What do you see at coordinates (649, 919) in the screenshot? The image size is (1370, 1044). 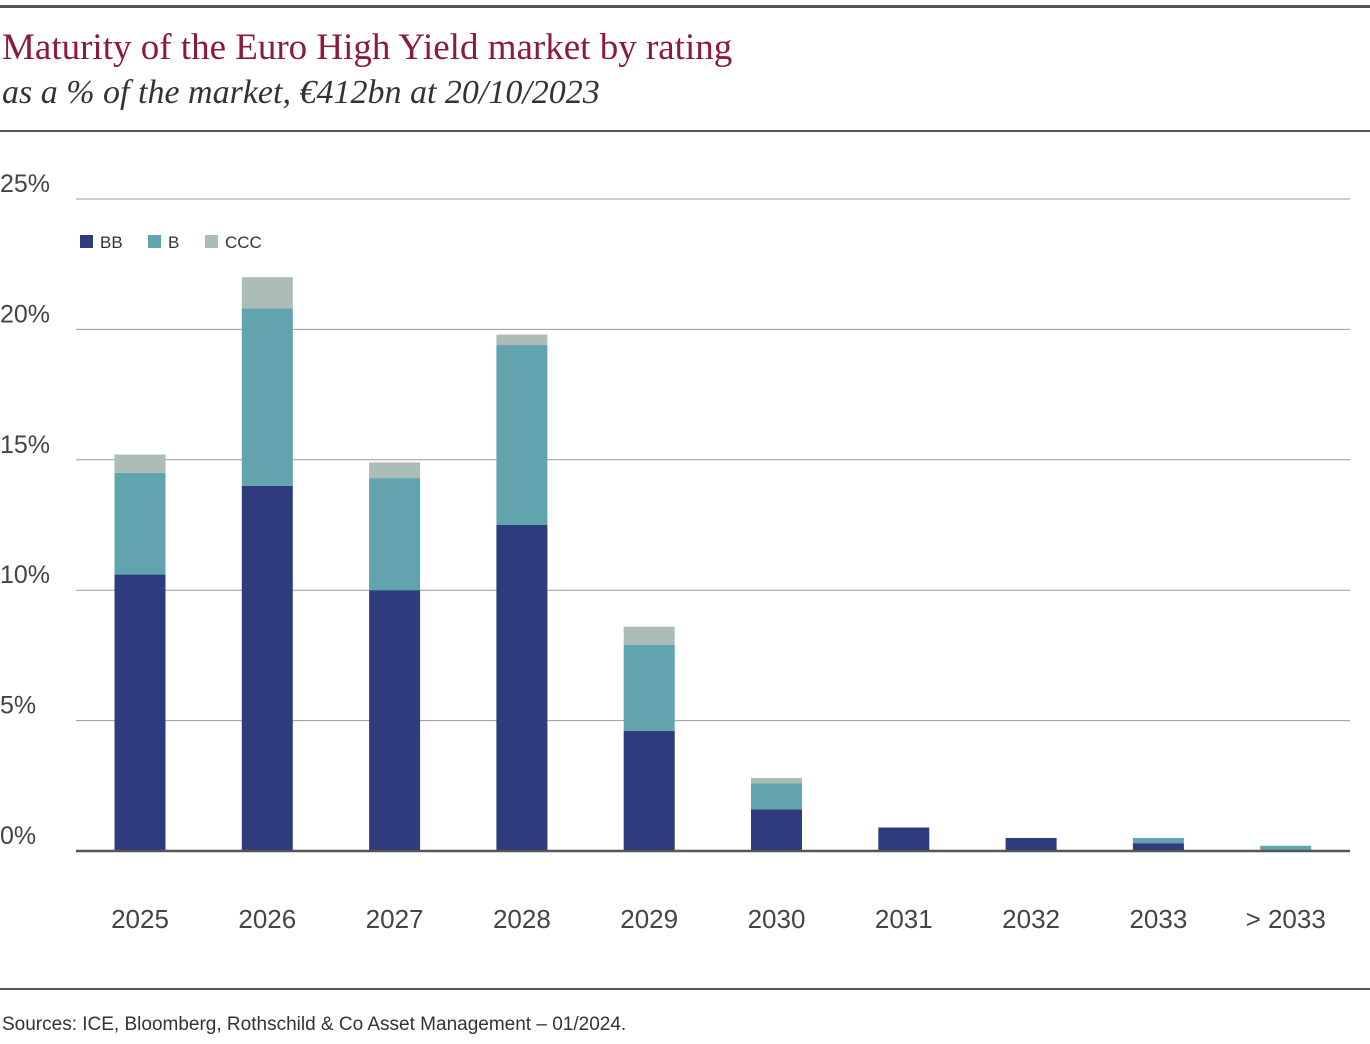 I see `x-tick-label: 2029` at bounding box center [649, 919].